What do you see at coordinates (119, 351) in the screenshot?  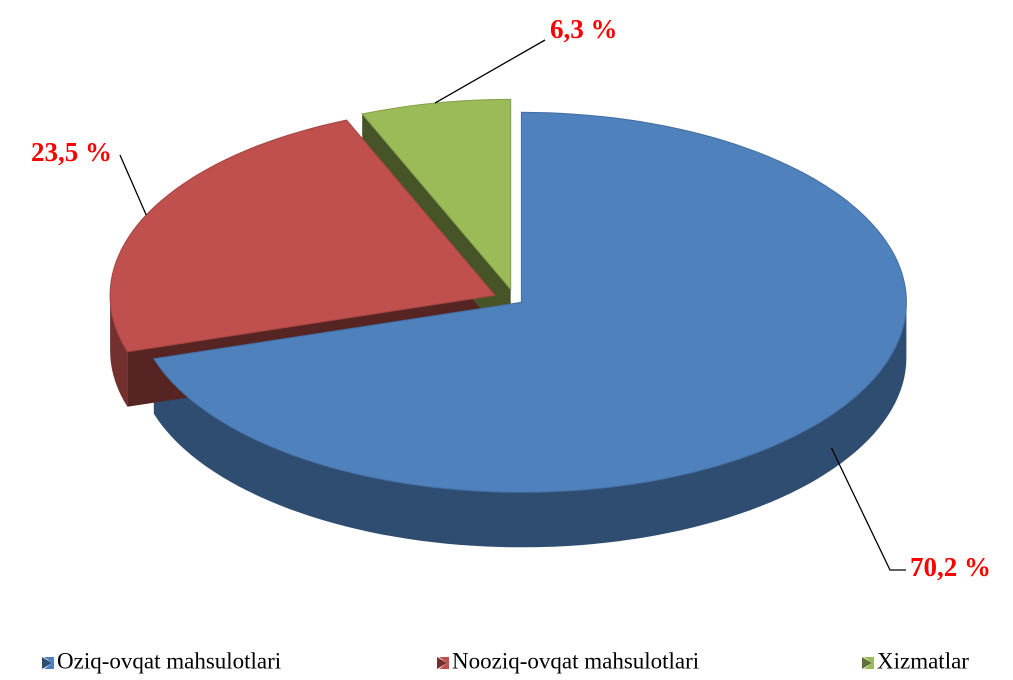 I see `slice-side` at bounding box center [119, 351].